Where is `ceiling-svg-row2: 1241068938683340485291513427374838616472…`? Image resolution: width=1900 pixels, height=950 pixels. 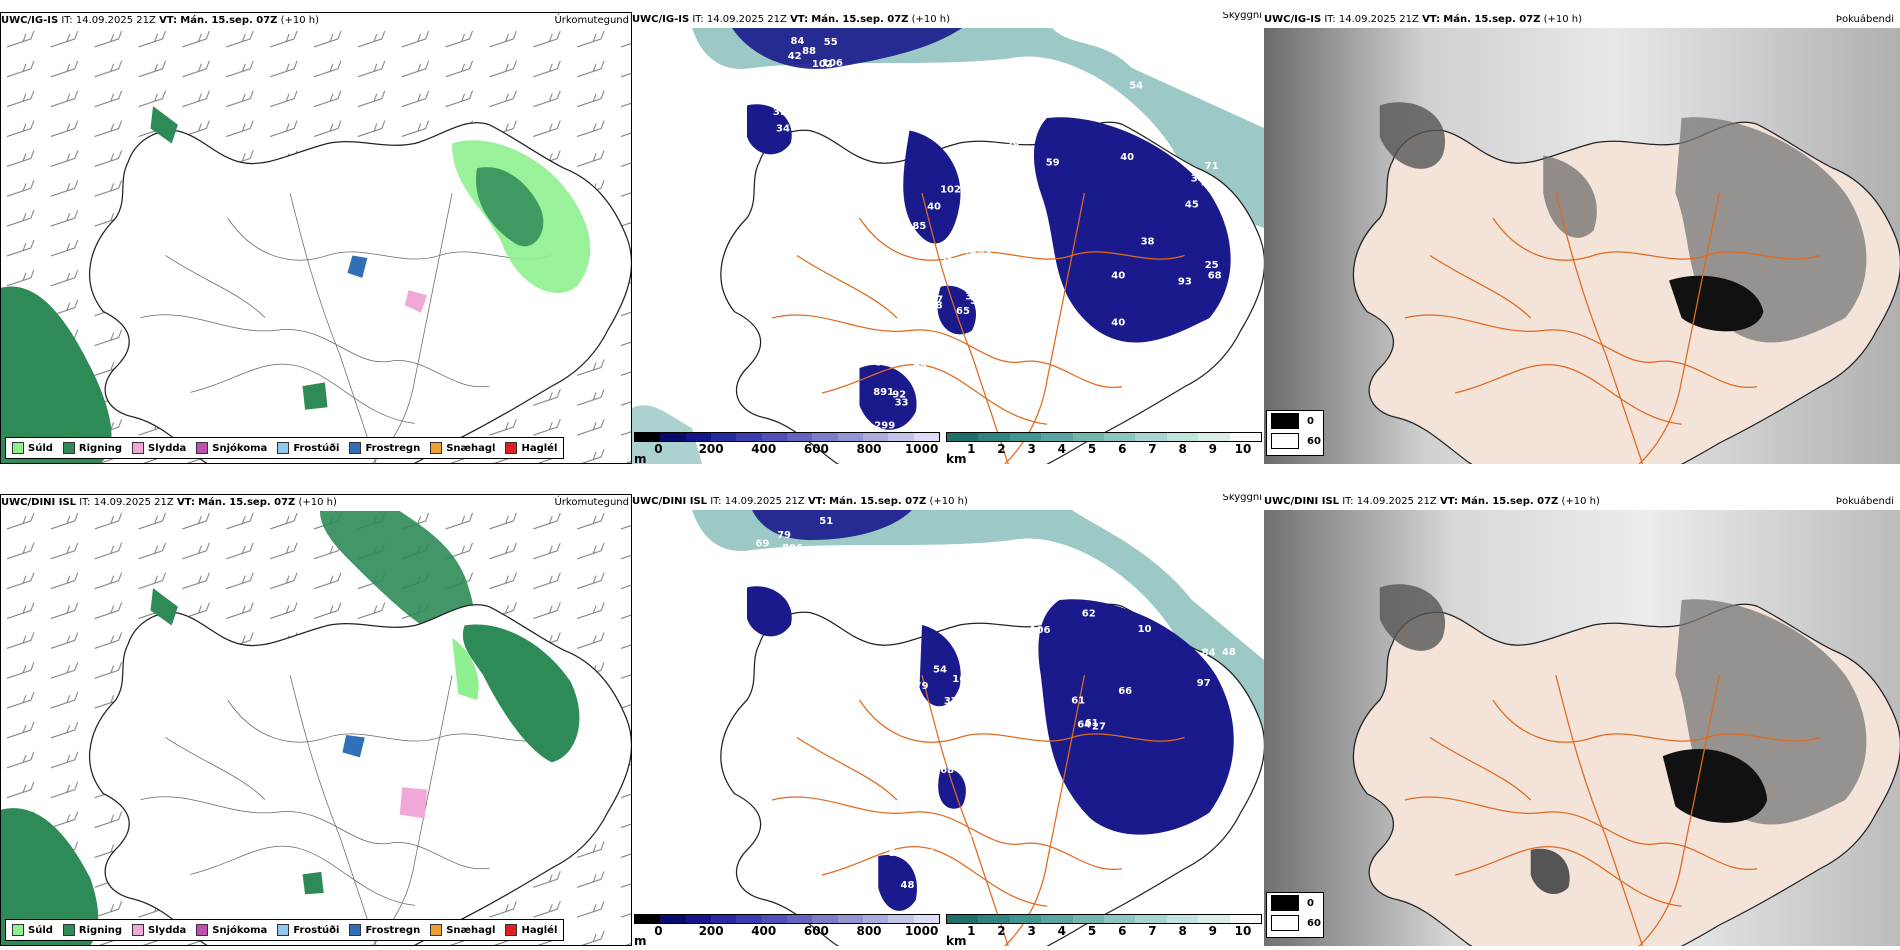 ceiling-svg-row2: 1241068938683340485291513427374838616472… is located at coordinates (978, 728).